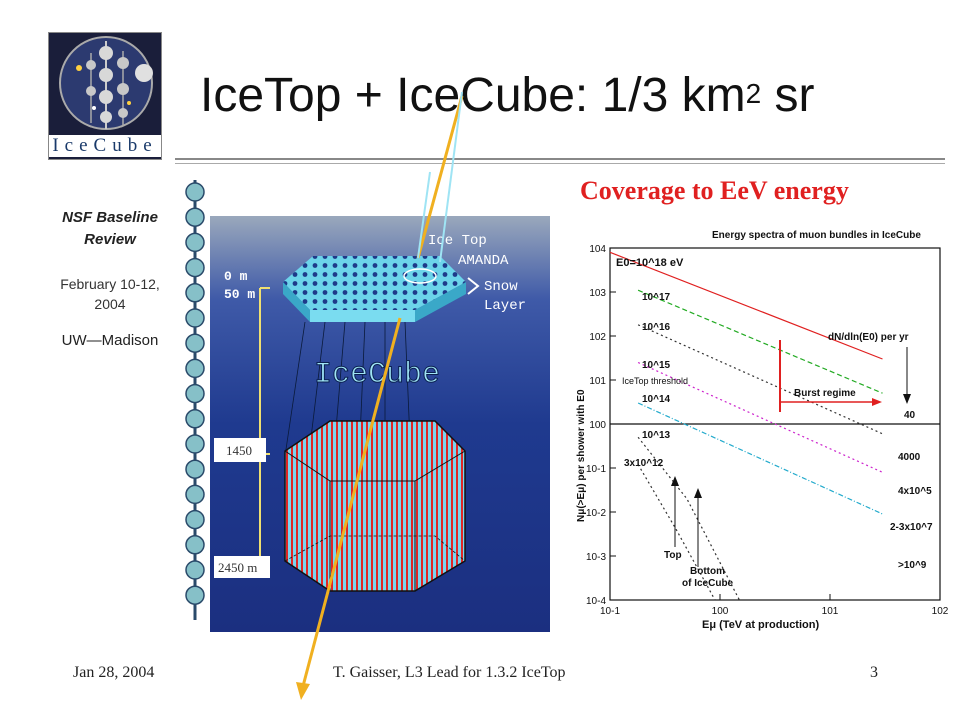  I want to click on x-tick-label: 100, so click(720, 611).